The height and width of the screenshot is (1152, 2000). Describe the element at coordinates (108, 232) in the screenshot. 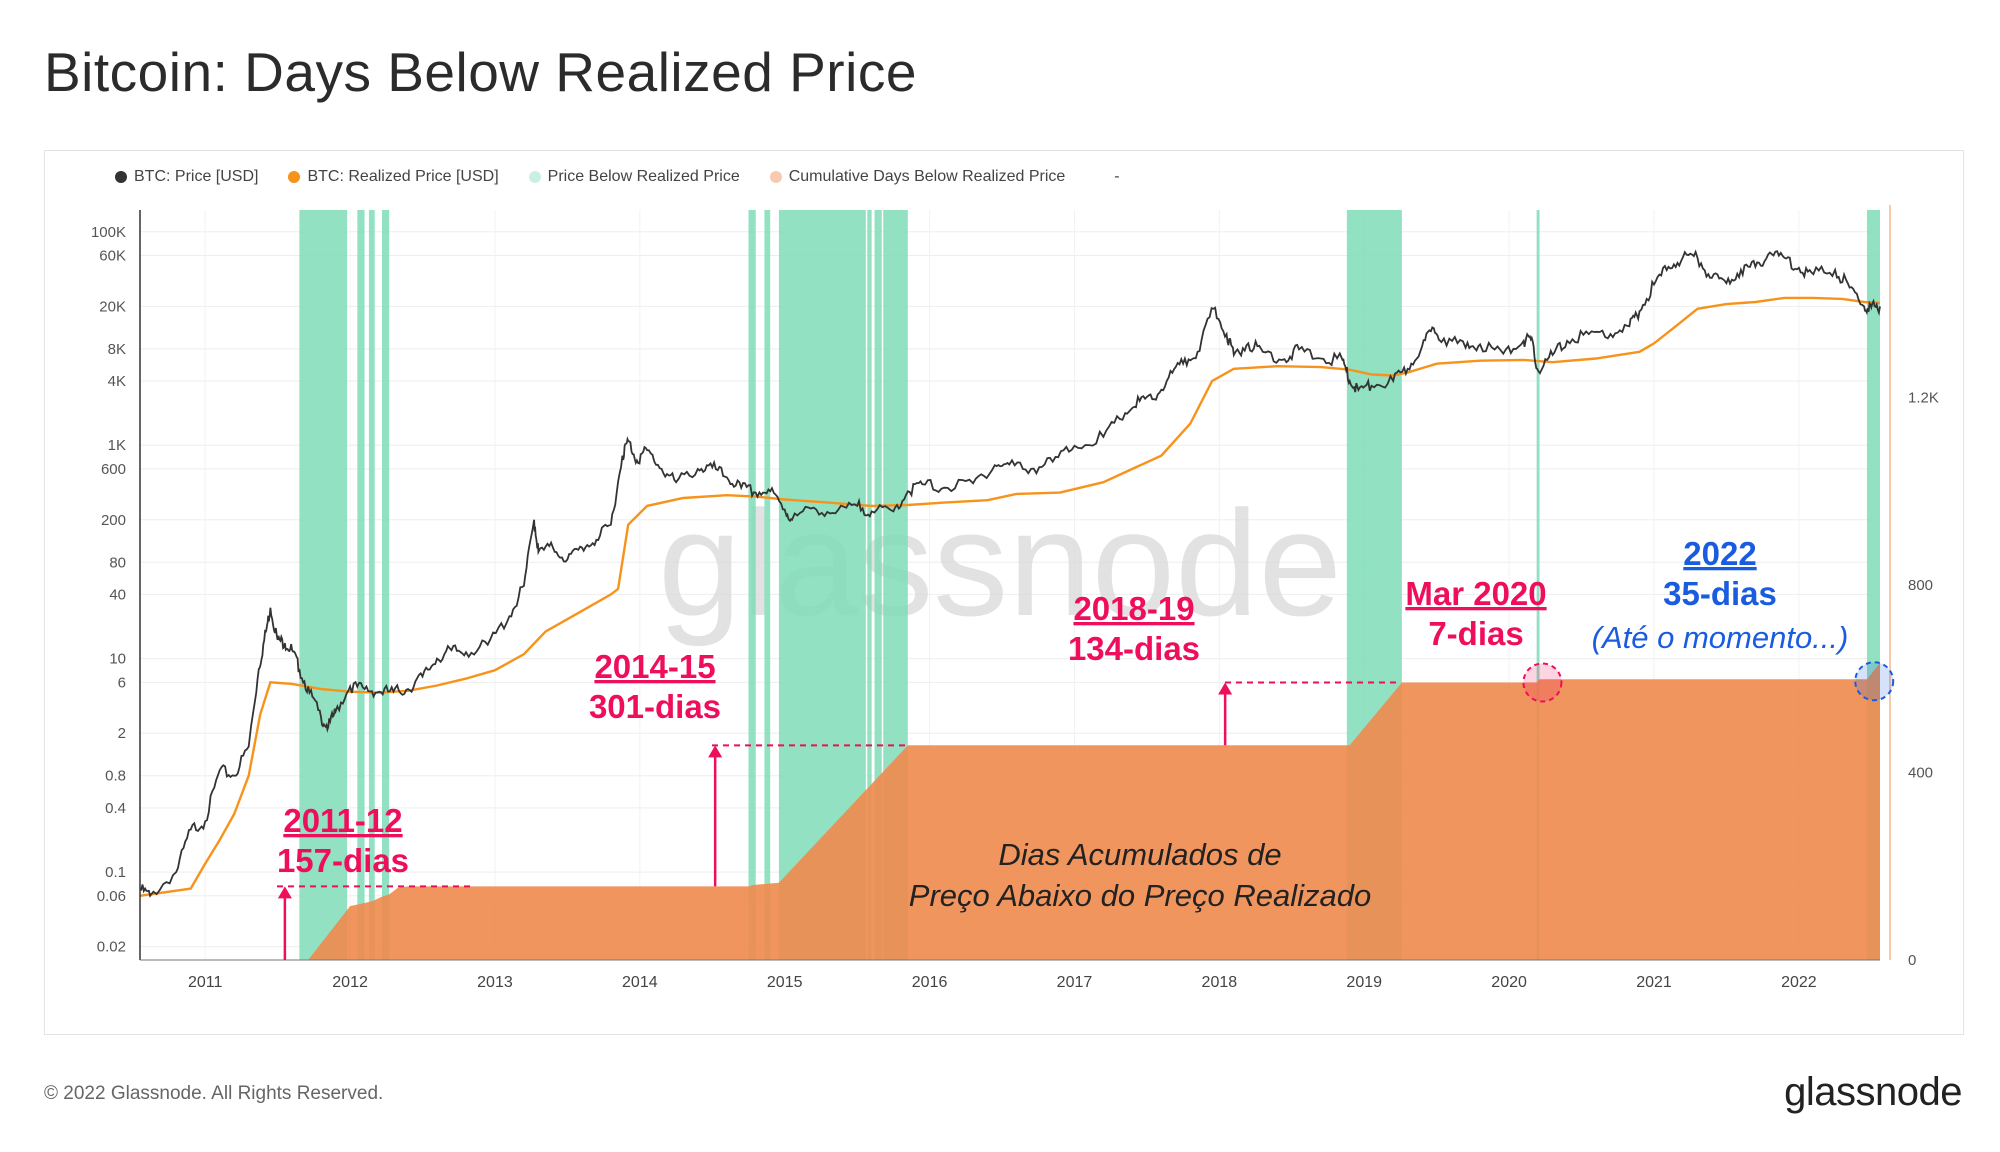

I see `y-left-tick-label: 100K` at that location.